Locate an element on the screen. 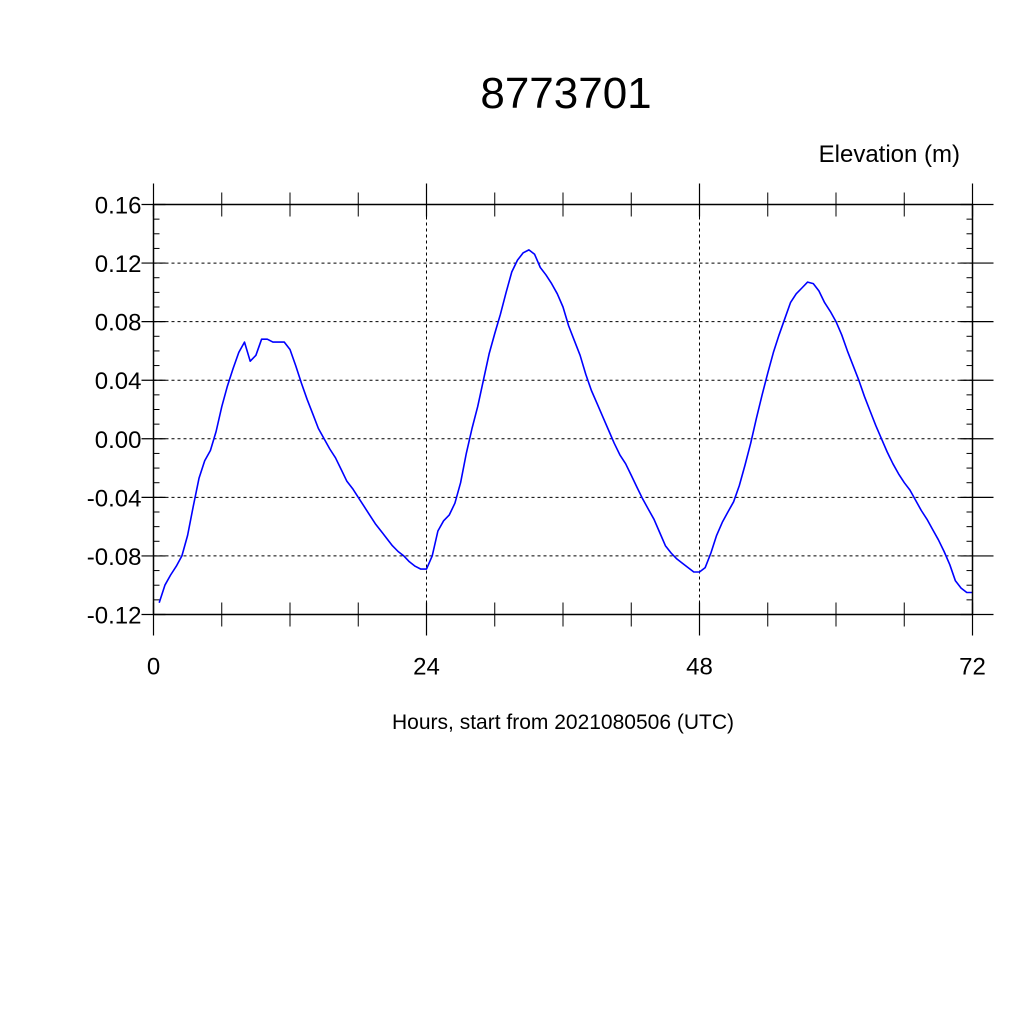 The image size is (1024, 1029). y-tick-label: 0.16 is located at coordinates (118, 206).